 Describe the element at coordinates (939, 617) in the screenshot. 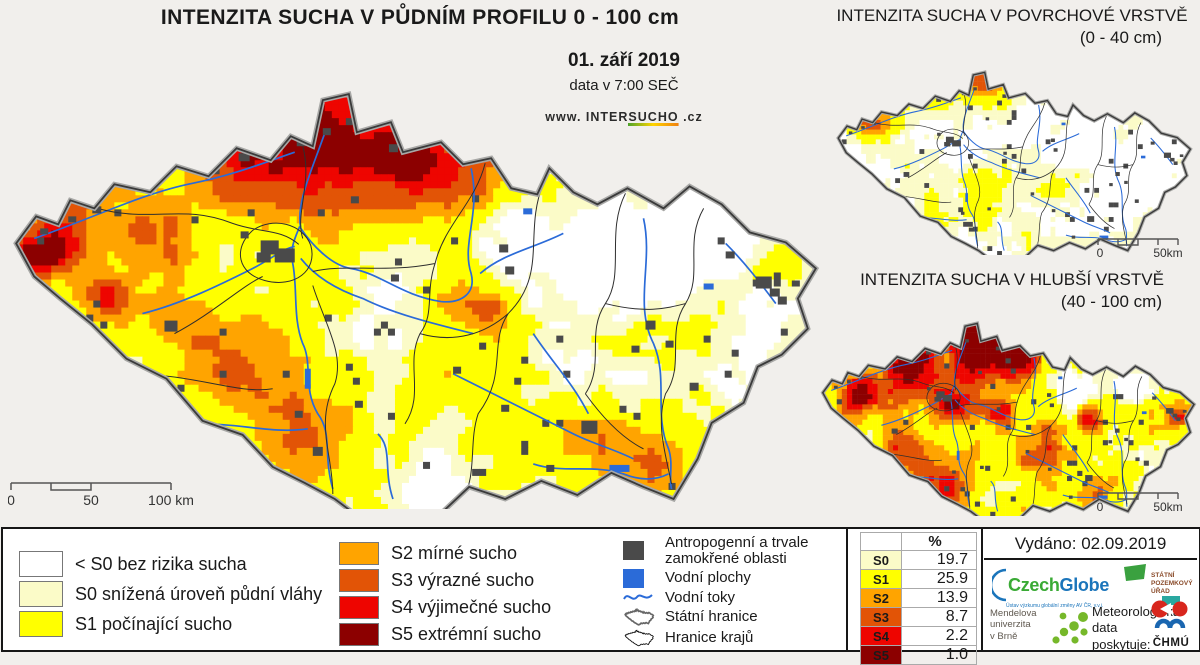

I see `stats-class-value: 8.7` at that location.